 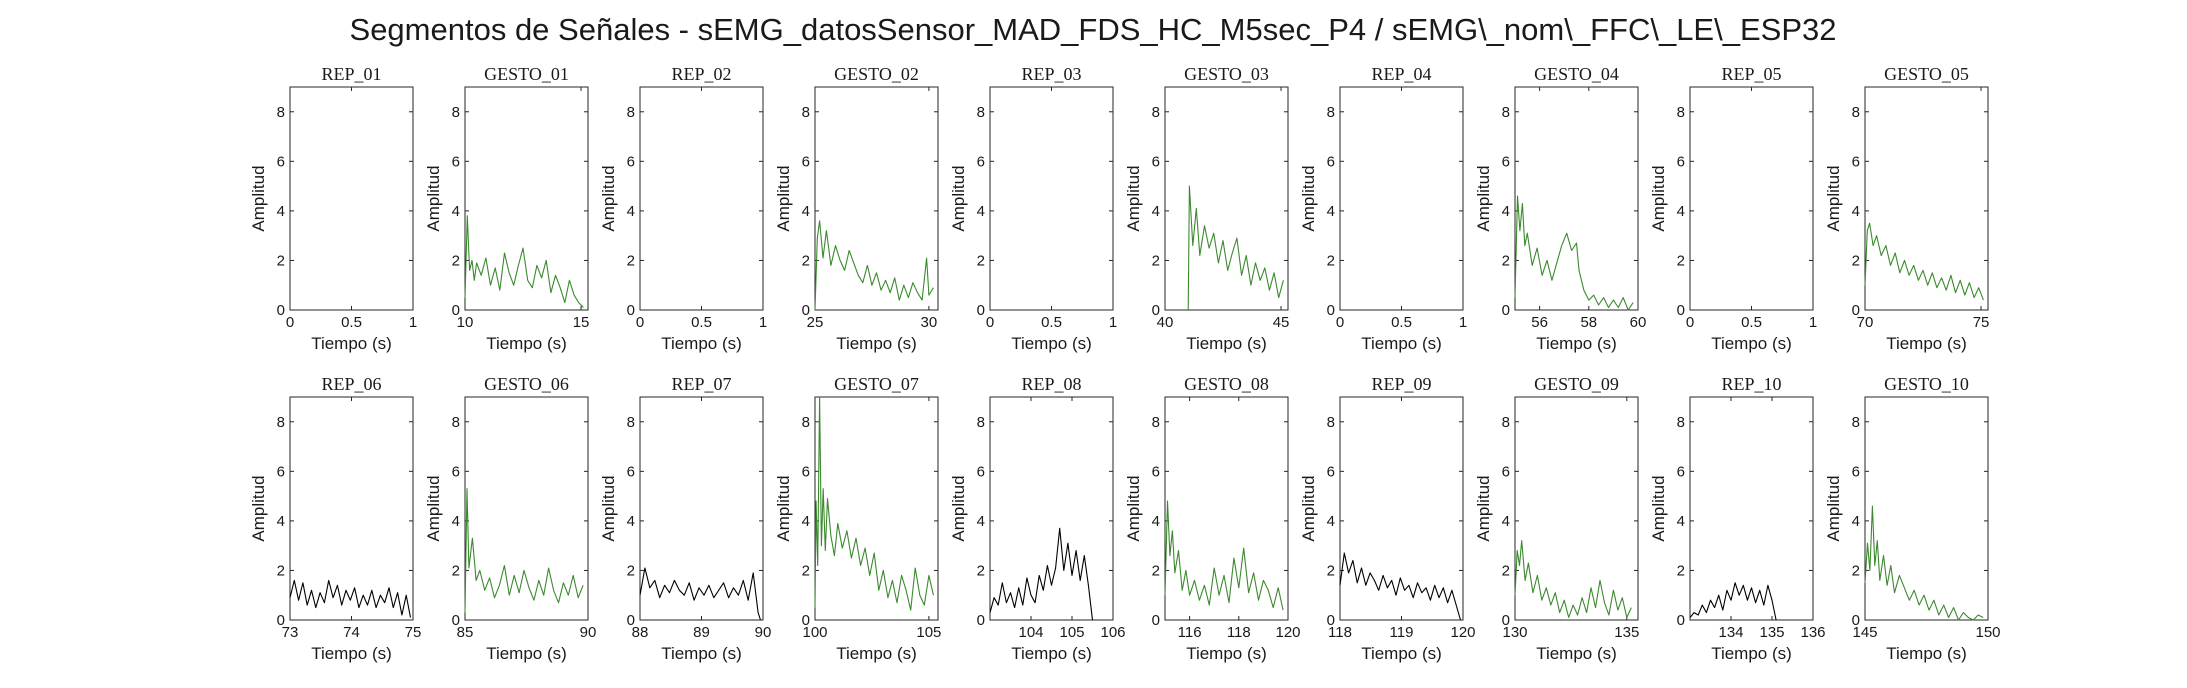 I want to click on x-tick-label: 85, so click(x=465, y=632).